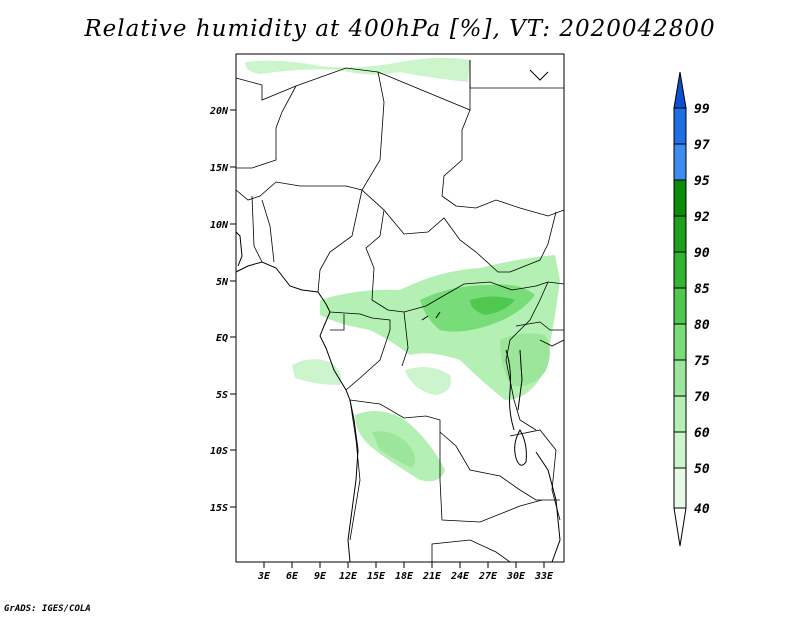 The image size is (800, 618). Describe the element at coordinates (702, 361) in the screenshot. I see `colorbar-label: 75` at that location.